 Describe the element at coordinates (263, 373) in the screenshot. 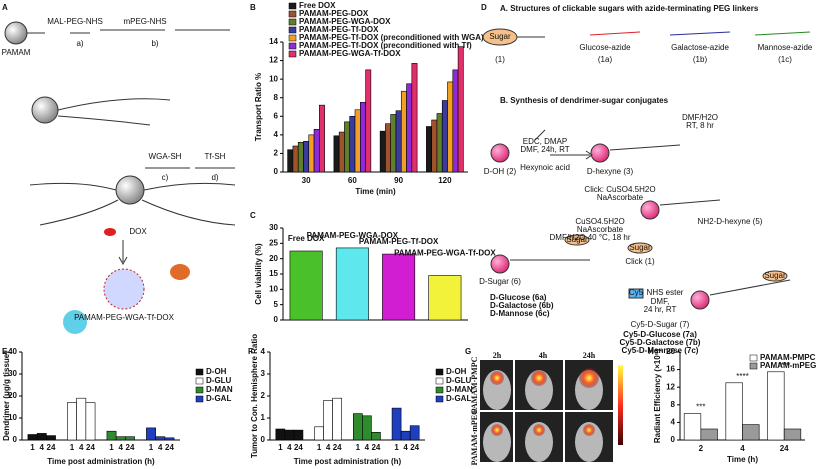

I see `y-tick-label: 3` at that location.